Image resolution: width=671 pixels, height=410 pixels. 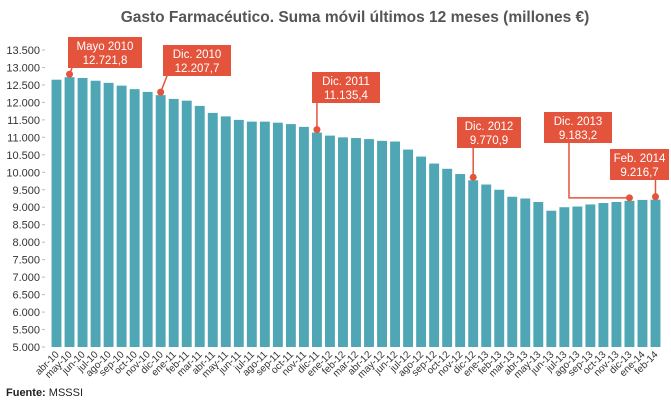 I want to click on y-tick-label: 11.500, so click(x=23, y=121).